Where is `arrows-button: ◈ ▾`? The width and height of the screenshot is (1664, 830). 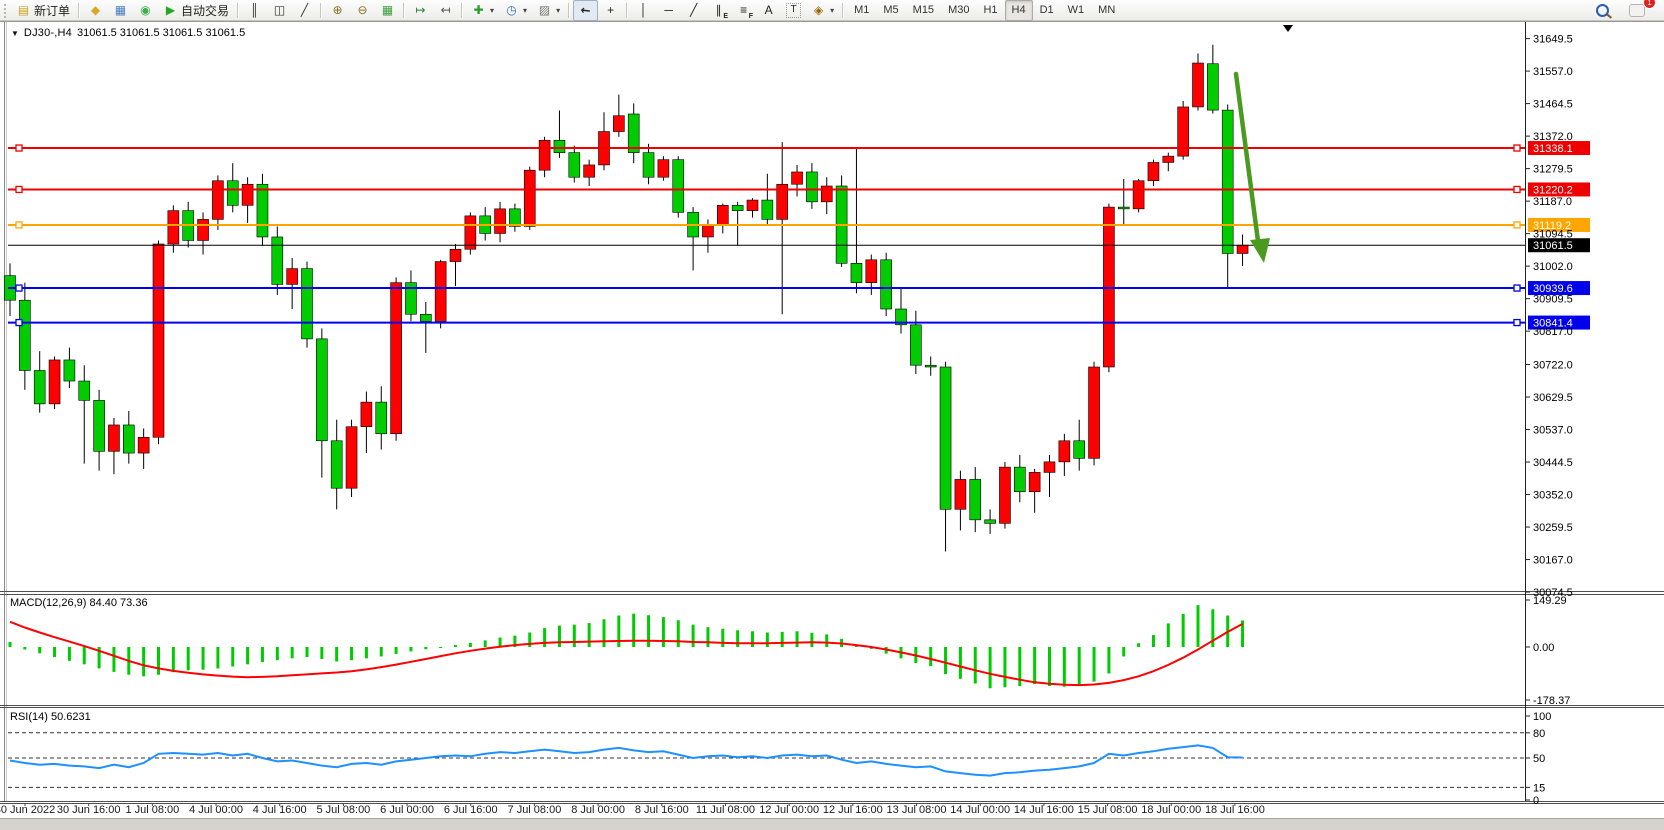
arrows-button: ◈ ▾ is located at coordinates (822, 10).